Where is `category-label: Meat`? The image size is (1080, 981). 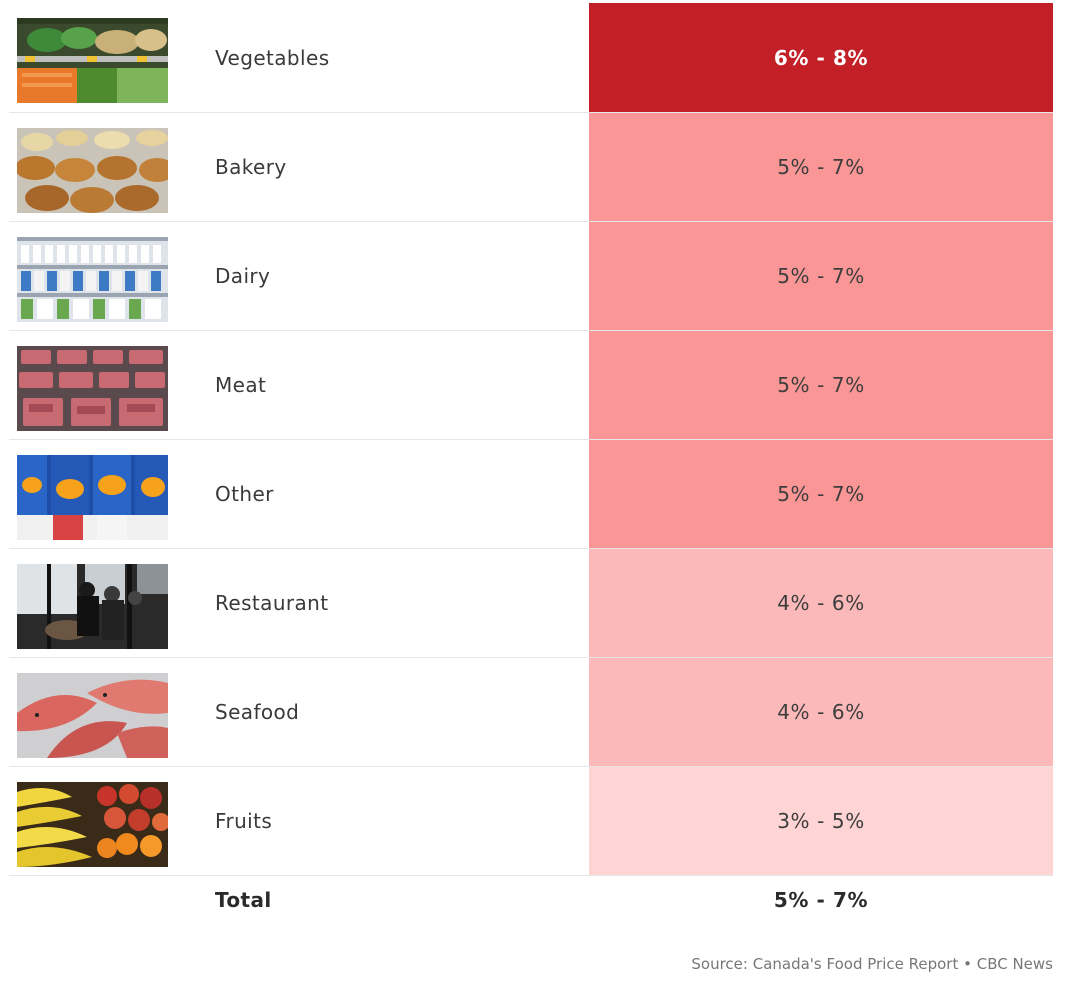 category-label: Meat is located at coordinates (241, 385).